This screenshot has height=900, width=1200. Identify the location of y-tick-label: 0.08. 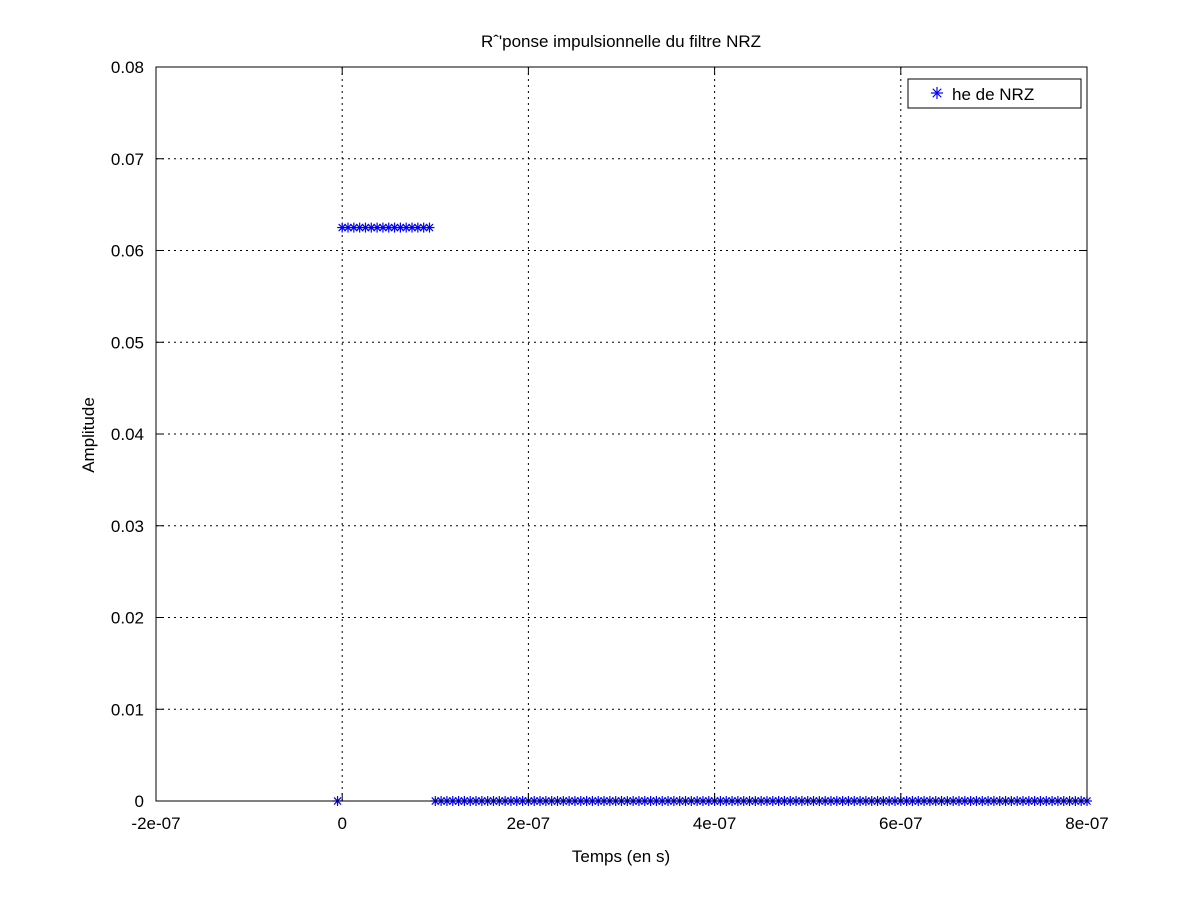
(127, 67).